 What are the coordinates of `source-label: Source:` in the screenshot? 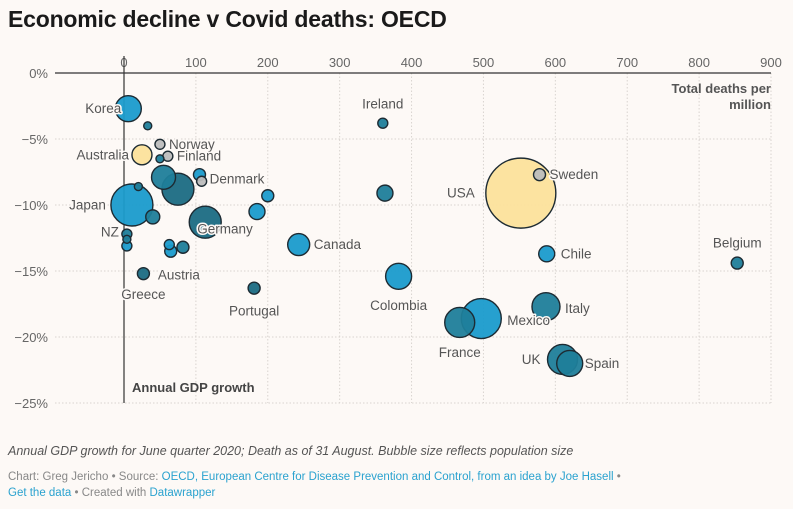 It's located at (138, 477).